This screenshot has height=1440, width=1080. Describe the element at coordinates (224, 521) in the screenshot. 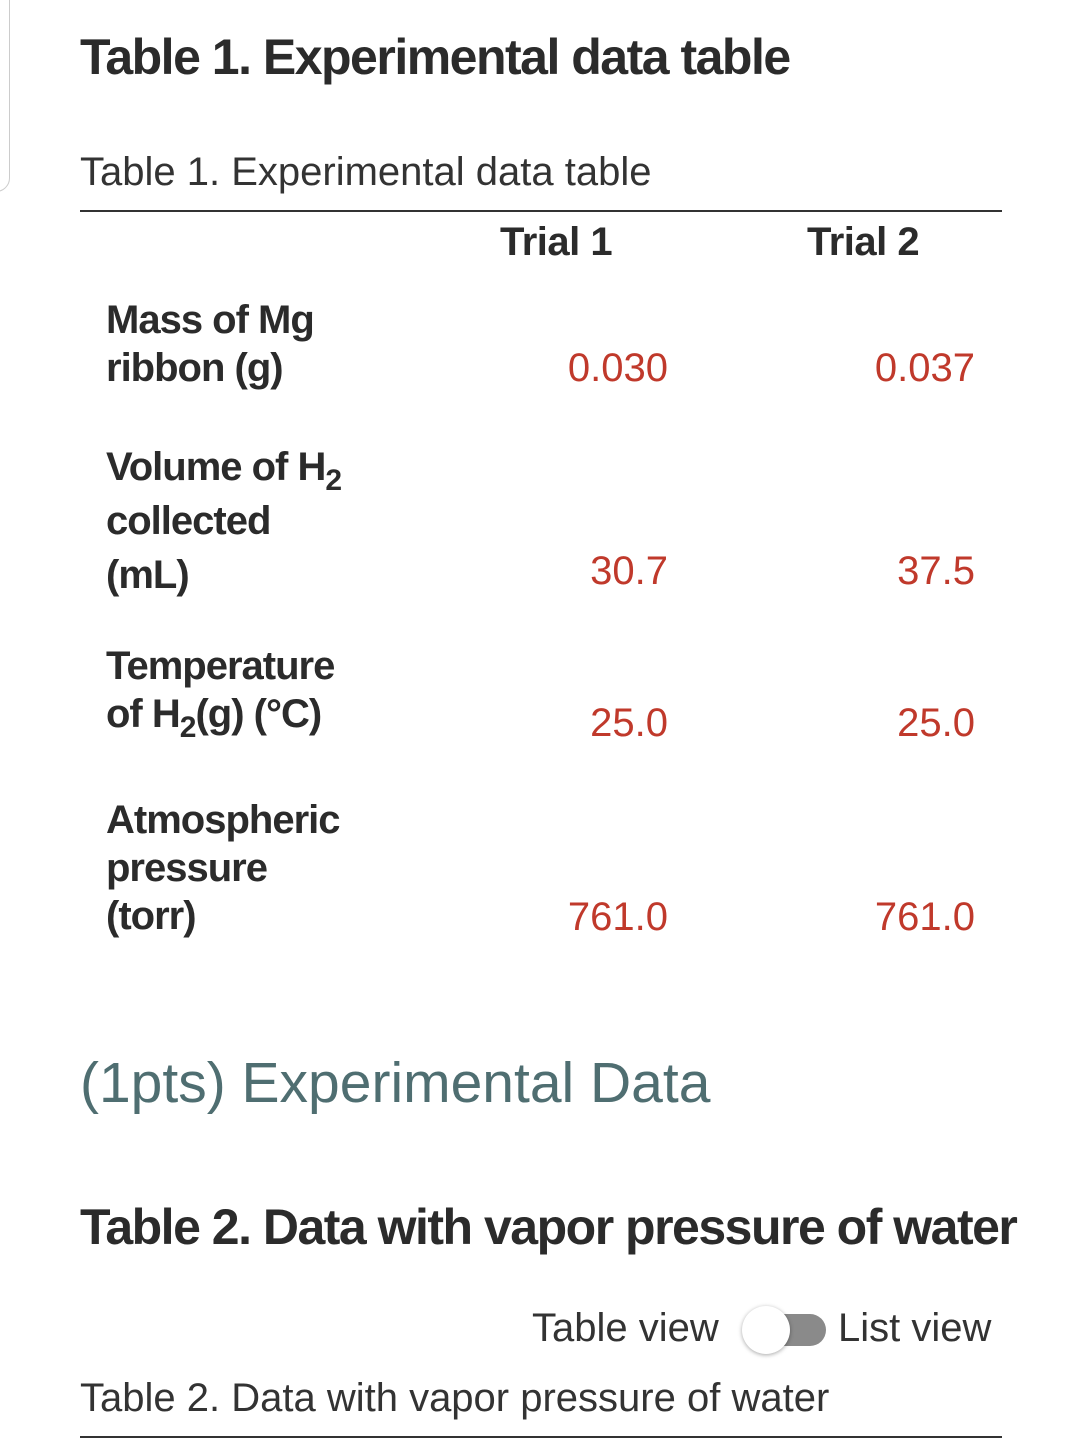

I see `row-label-volume: Volume of H2 collected (mL)` at that location.